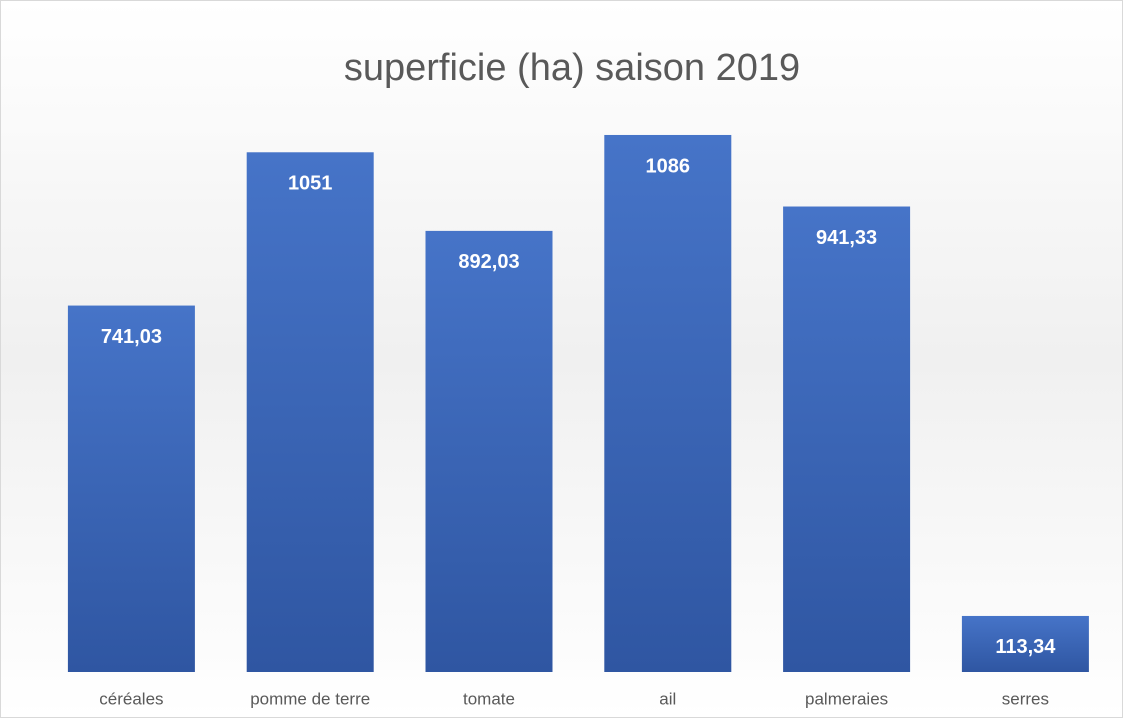 This screenshot has width=1123, height=718. I want to click on value-label: 1051, so click(310, 184).